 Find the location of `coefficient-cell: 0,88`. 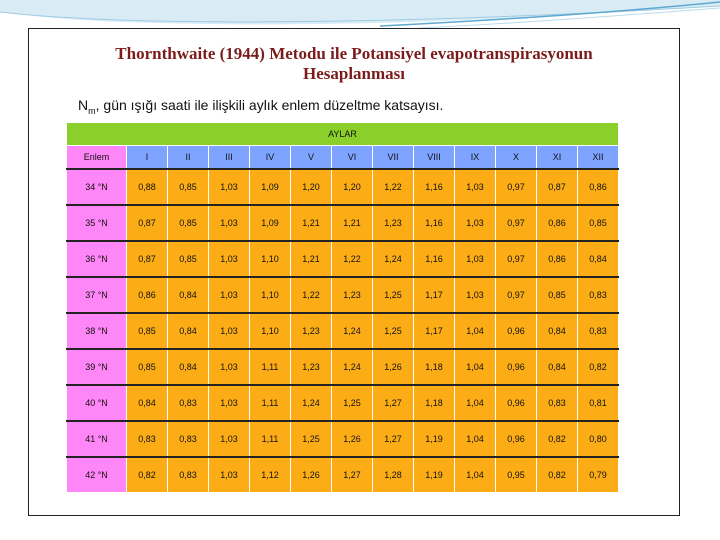

coefficient-cell: 0,88 is located at coordinates (147, 187).